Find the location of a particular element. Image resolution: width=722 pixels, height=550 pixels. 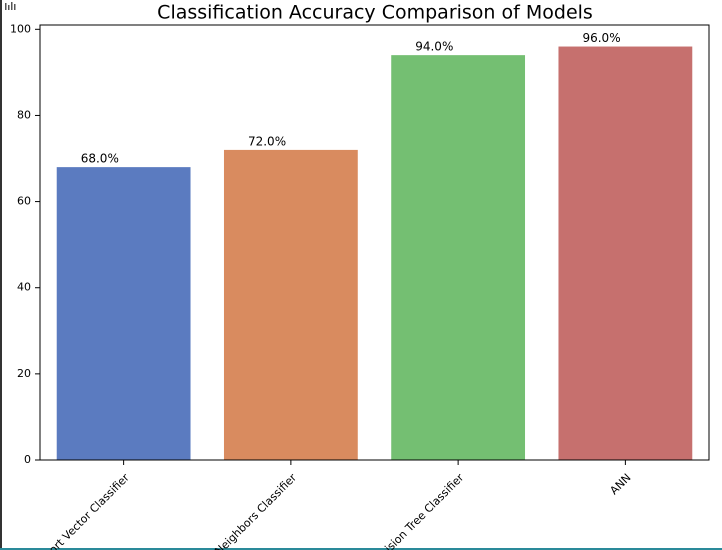

y-tick-label: 40 is located at coordinates (24, 287).